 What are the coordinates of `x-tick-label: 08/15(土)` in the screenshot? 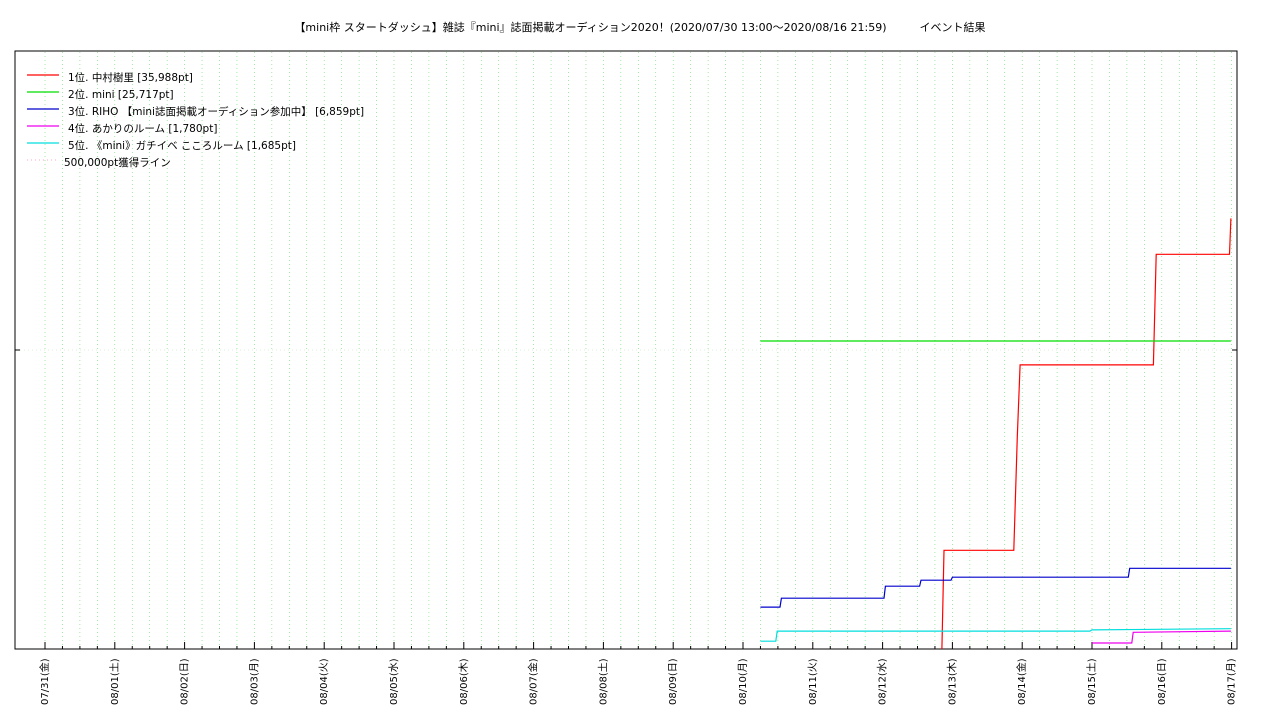 It's located at (1091, 681).